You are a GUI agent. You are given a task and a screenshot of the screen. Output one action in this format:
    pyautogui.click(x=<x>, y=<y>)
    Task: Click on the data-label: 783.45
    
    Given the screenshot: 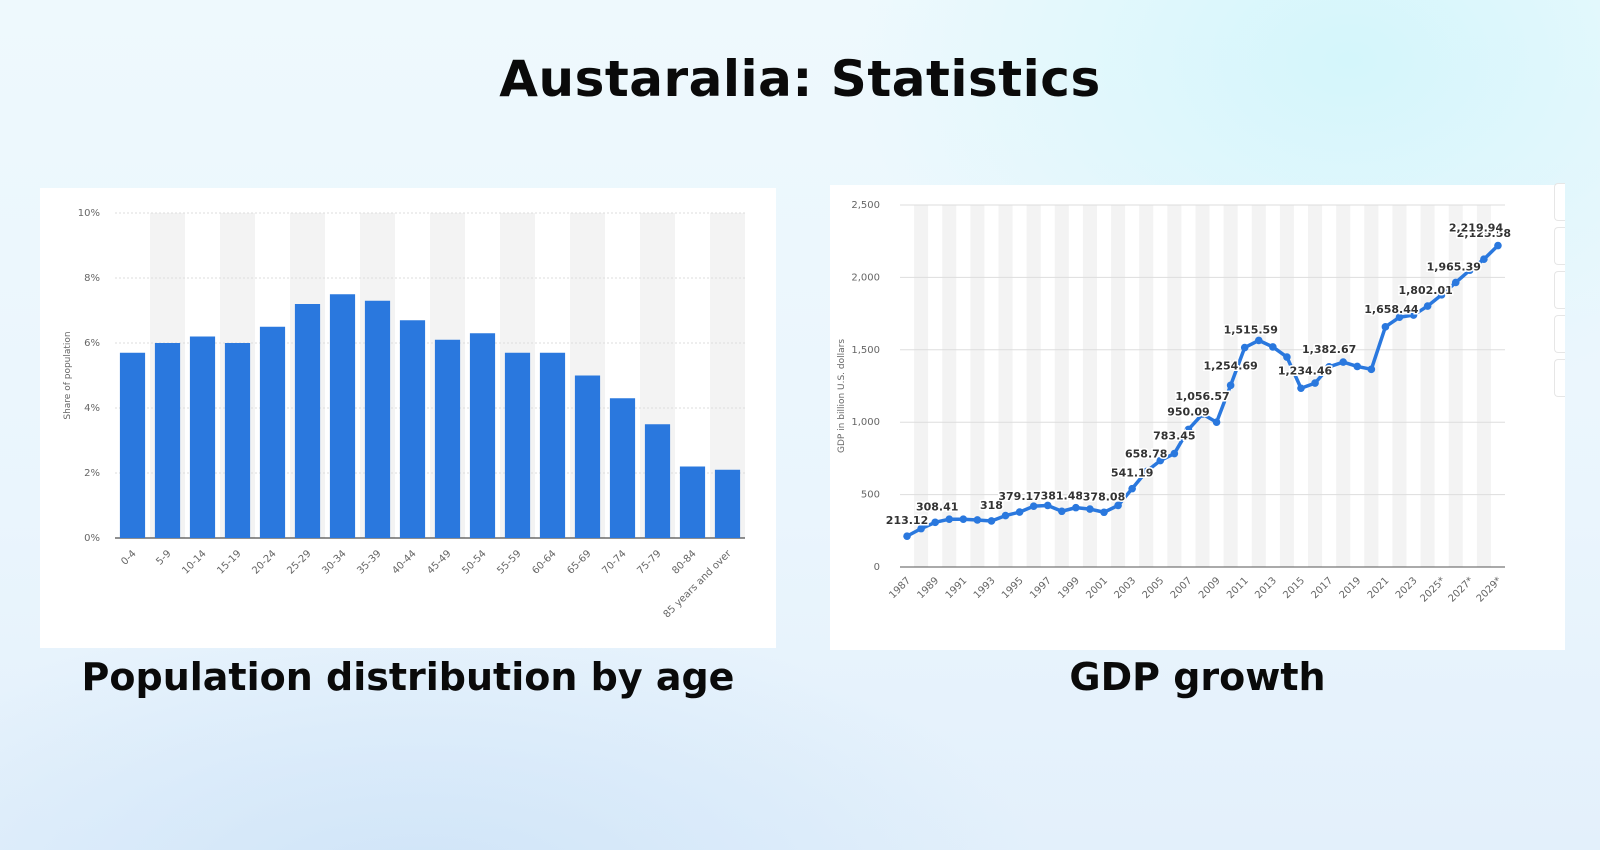 What is the action you would take?
    pyautogui.click(x=1174, y=436)
    